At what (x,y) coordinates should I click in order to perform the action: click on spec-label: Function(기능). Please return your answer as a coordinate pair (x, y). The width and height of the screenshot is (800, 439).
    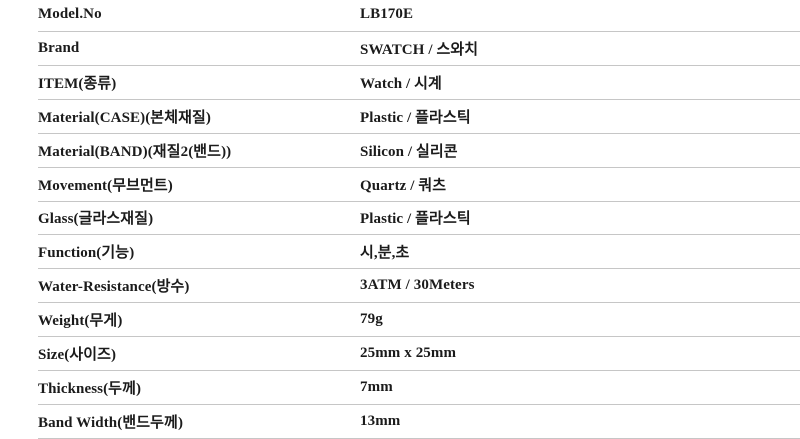
    Looking at the image, I should click on (86, 253).